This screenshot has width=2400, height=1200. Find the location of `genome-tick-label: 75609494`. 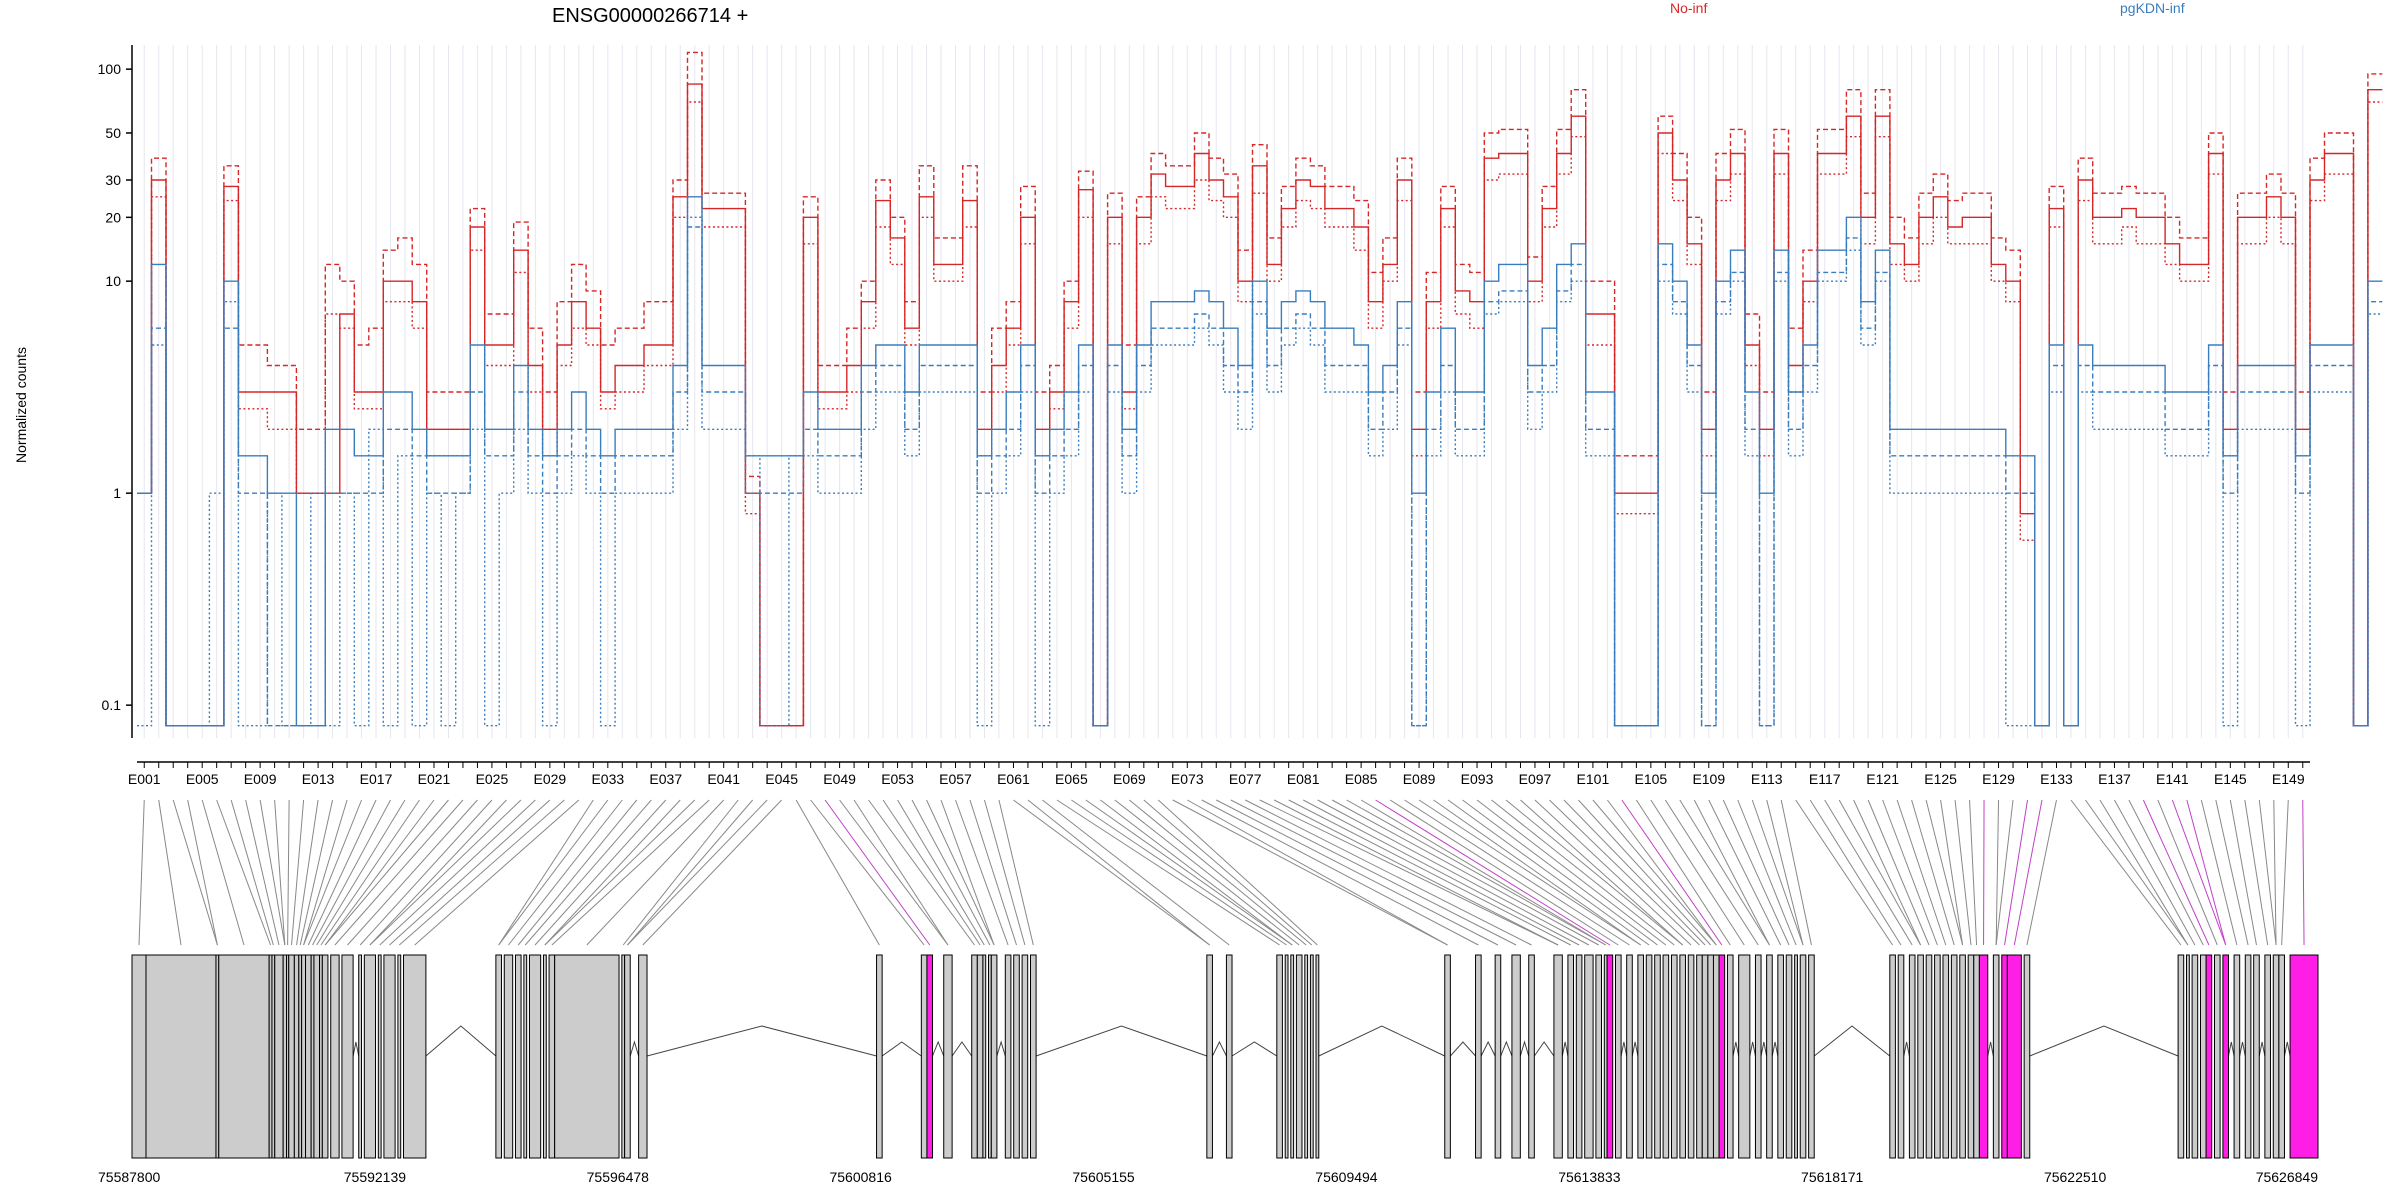

genome-tick-label: 75609494 is located at coordinates (1346, 1177).